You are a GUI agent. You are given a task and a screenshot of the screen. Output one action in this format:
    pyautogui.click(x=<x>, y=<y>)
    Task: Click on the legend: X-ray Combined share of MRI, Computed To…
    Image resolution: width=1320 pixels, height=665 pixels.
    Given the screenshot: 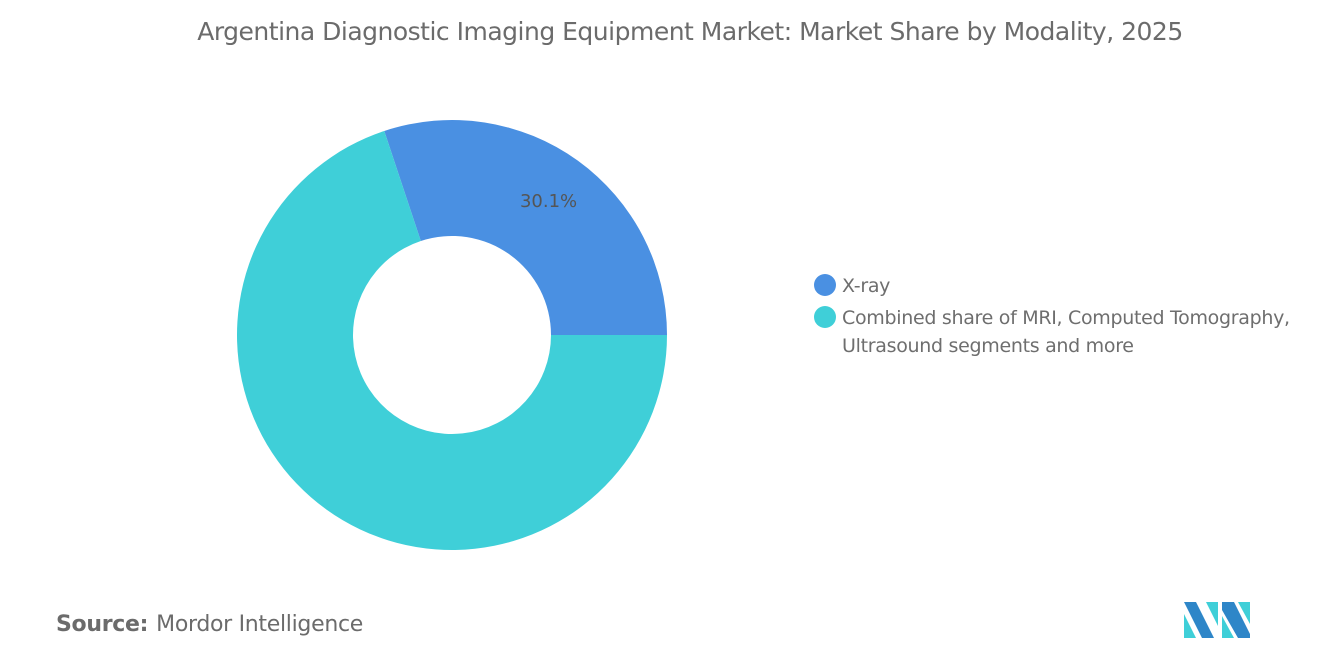 What is the action you would take?
    pyautogui.click(x=1058, y=318)
    